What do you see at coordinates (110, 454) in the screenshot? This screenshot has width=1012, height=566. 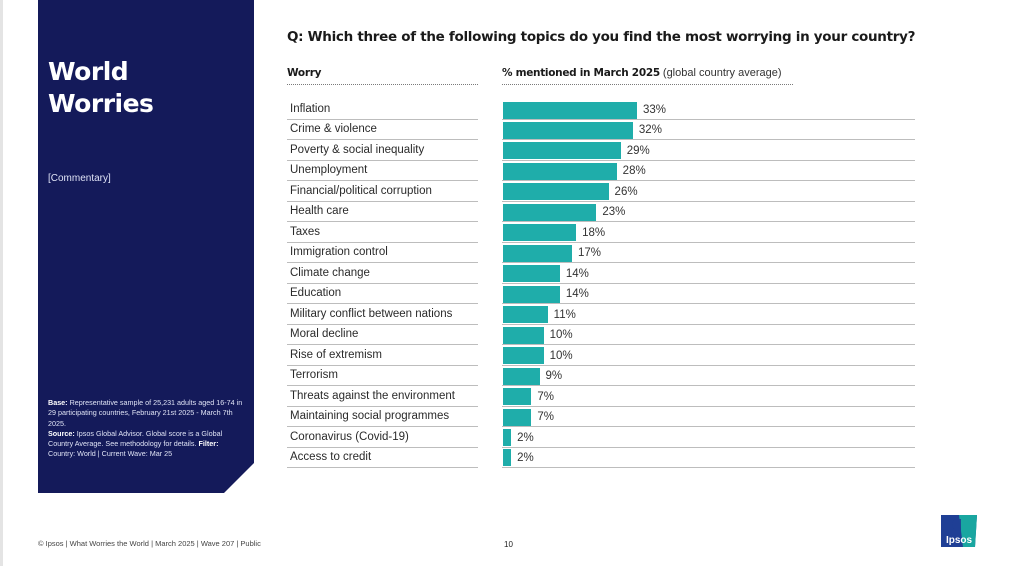 I see `filter-text: Country: World | Current Wave: Mar 25` at bounding box center [110, 454].